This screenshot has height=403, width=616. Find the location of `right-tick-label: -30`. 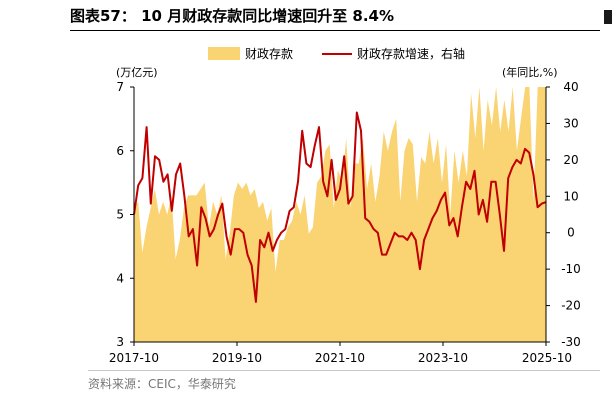

right-tick-label: -30 is located at coordinates (571, 342).